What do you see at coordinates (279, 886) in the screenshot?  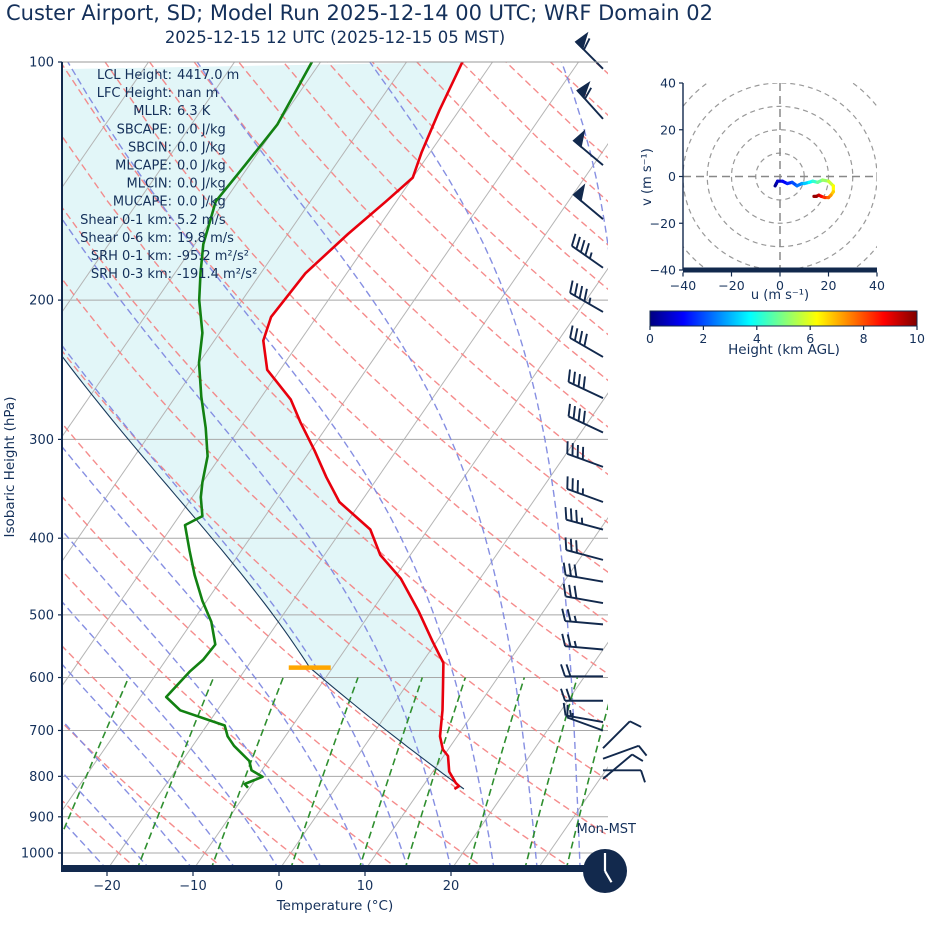 I see `x-tick-label: 0` at bounding box center [279, 886].